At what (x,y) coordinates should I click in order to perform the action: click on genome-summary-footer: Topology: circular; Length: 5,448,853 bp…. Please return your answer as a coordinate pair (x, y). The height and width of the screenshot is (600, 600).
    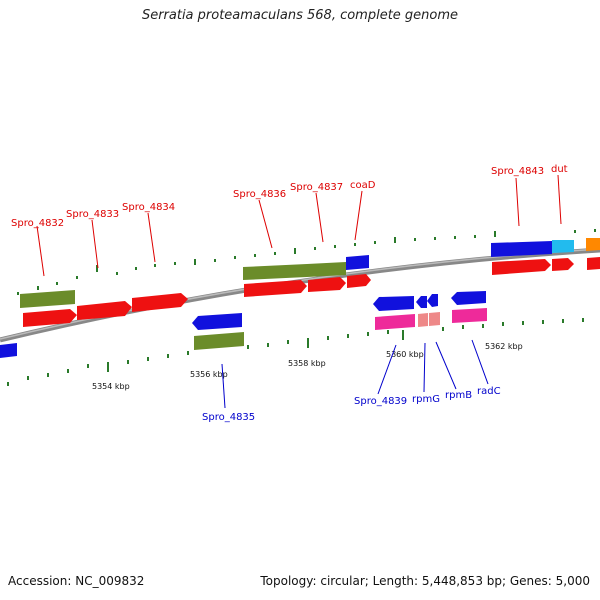
    Looking at the image, I should click on (425, 581).